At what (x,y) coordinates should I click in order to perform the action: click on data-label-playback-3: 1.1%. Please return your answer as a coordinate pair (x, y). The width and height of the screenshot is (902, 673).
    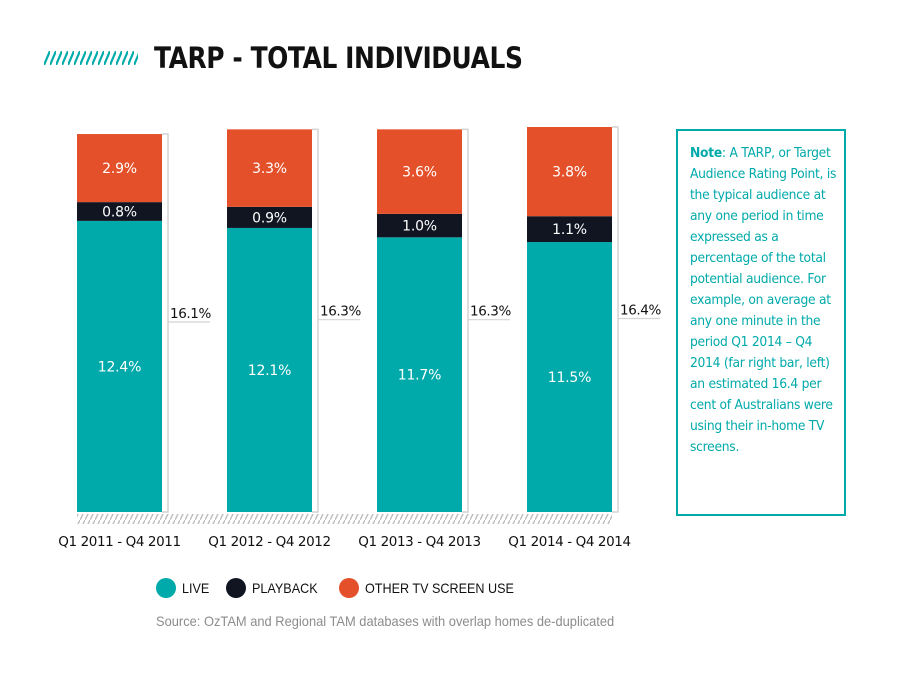
    Looking at the image, I should click on (569, 230).